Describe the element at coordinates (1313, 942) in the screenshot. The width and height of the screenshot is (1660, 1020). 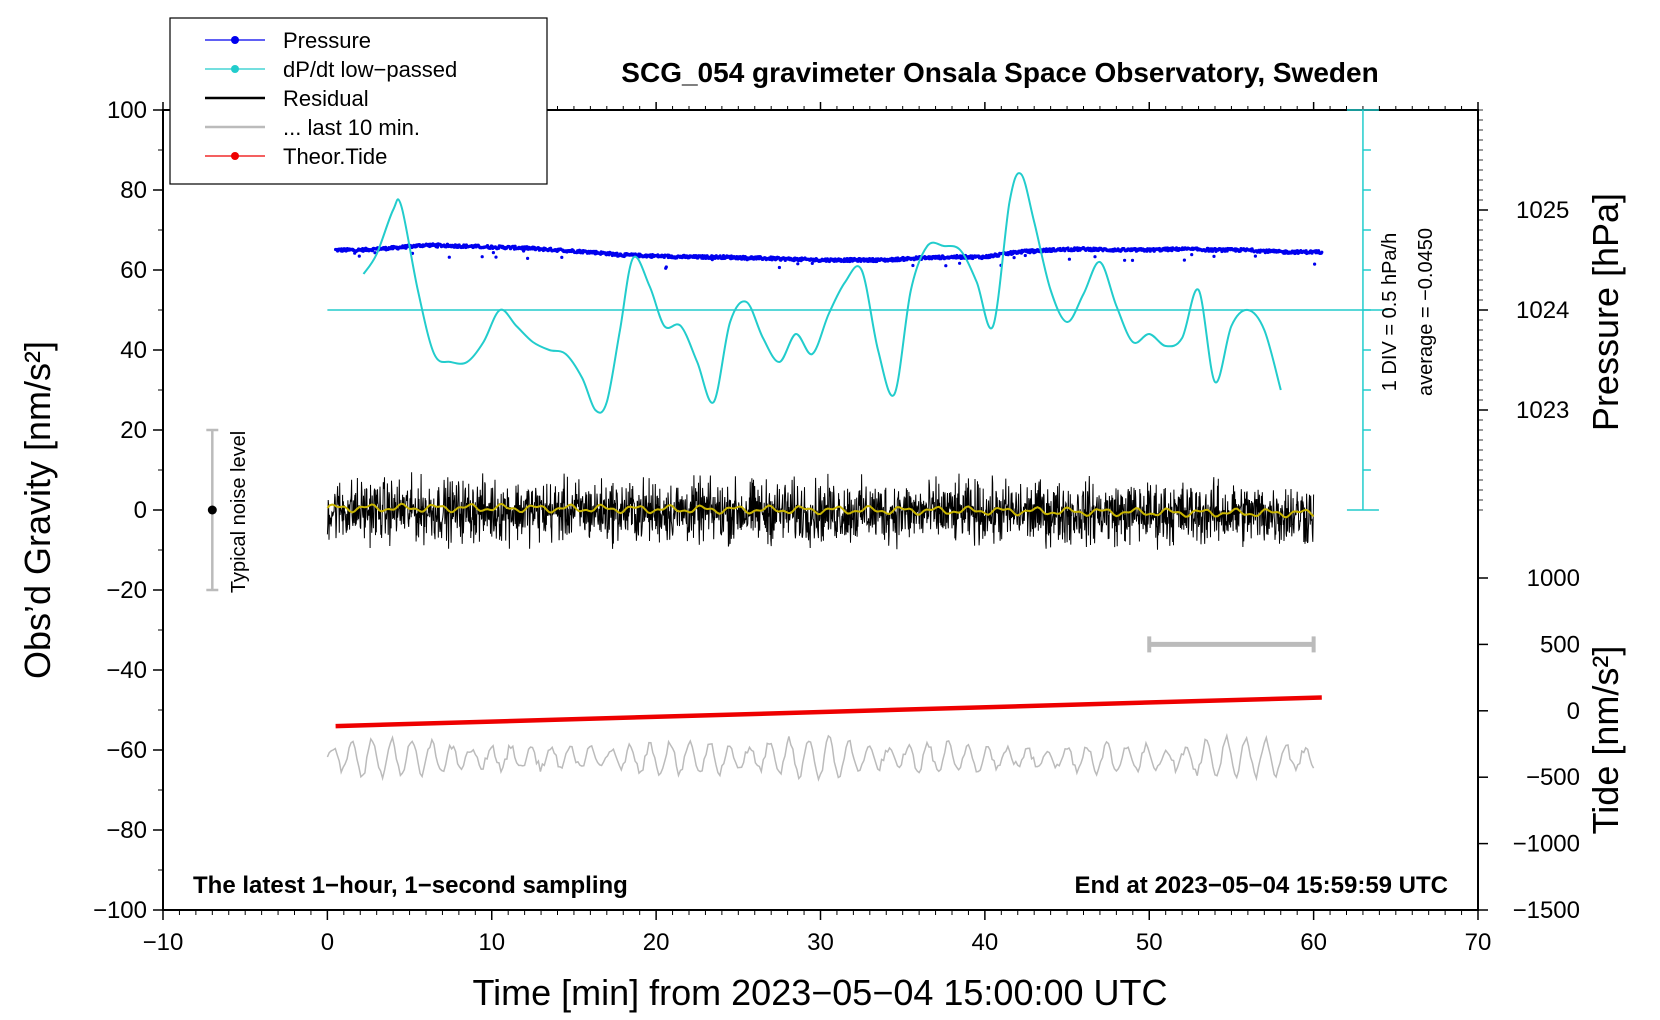
I see `x-tick-label: 60` at that location.